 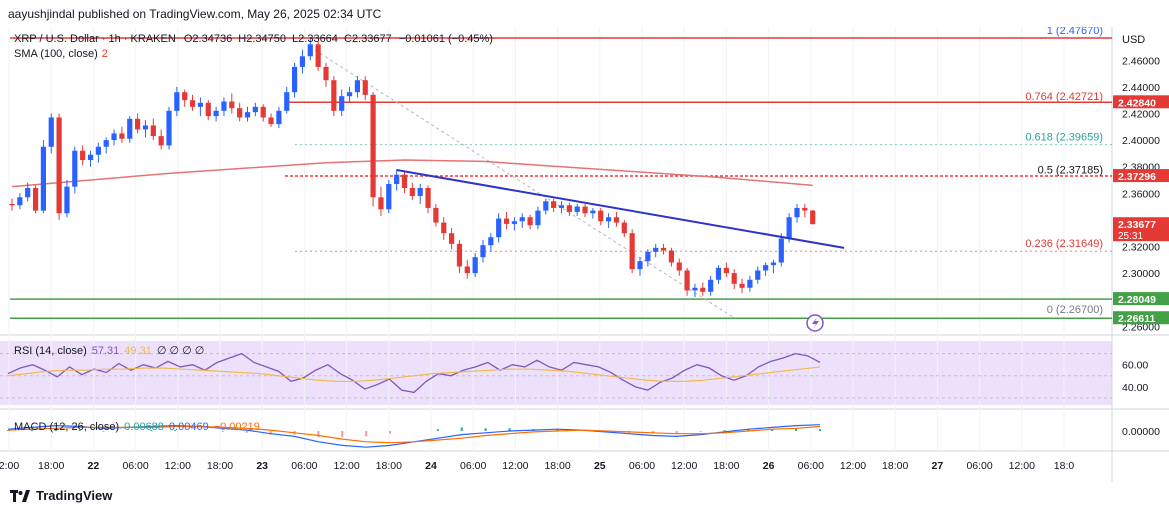 I want to click on trendline-segment, so click(x=620, y=209).